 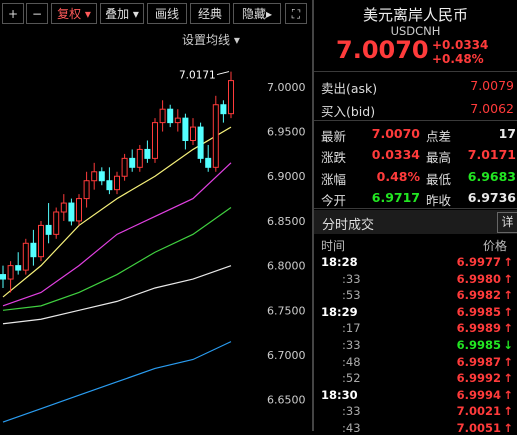 What do you see at coordinates (382, 50) in the screenshot?
I see `quote-price: 7.0070` at bounding box center [382, 50].